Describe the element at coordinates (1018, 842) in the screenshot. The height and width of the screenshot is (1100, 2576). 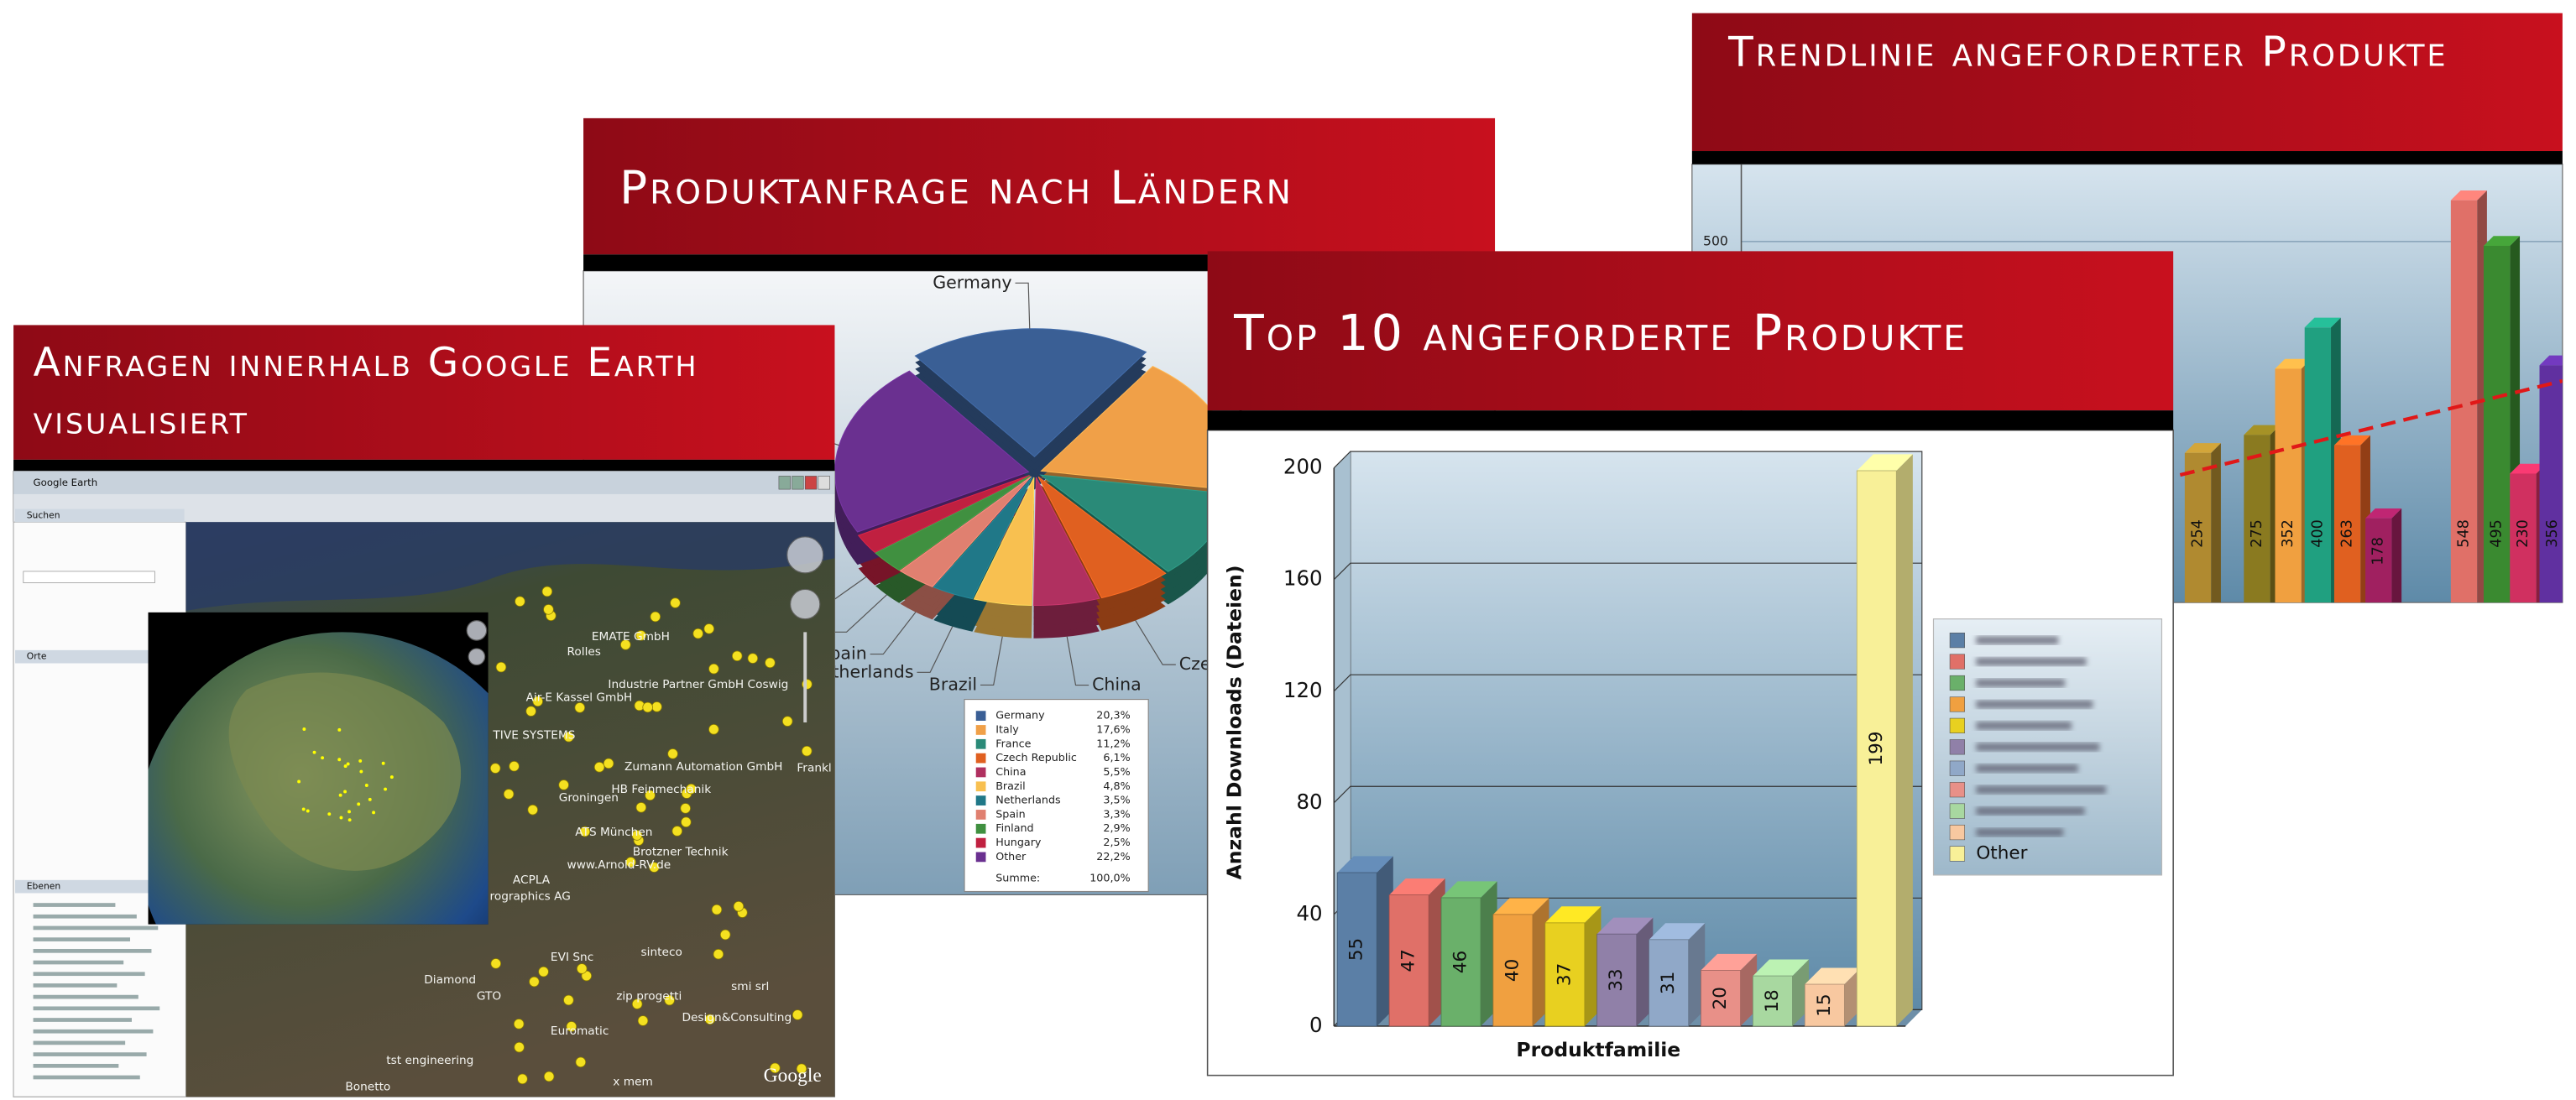
I see `legend-label: Hungary` at that location.